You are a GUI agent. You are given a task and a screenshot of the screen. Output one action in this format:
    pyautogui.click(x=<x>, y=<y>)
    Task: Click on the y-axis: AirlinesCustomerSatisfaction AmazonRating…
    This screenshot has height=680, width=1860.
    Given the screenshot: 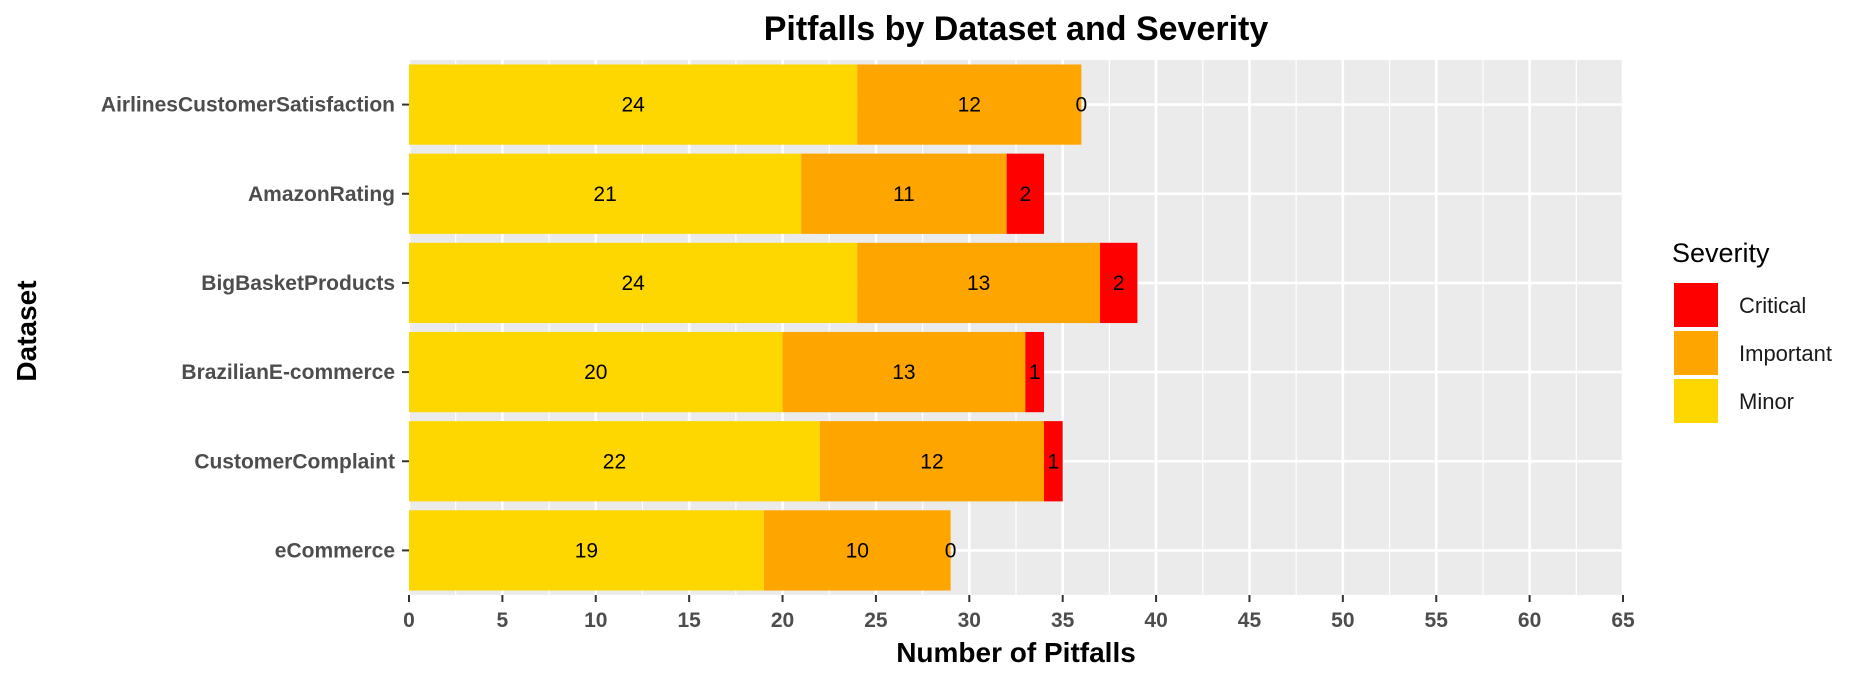 What is the action you would take?
    pyautogui.click(x=255, y=328)
    